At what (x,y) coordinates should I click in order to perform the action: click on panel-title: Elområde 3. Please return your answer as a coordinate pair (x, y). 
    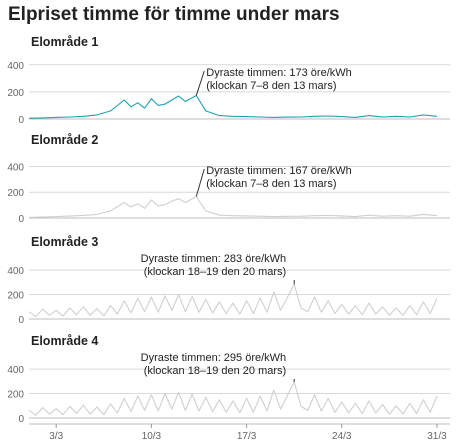
    Looking at the image, I should click on (64, 242).